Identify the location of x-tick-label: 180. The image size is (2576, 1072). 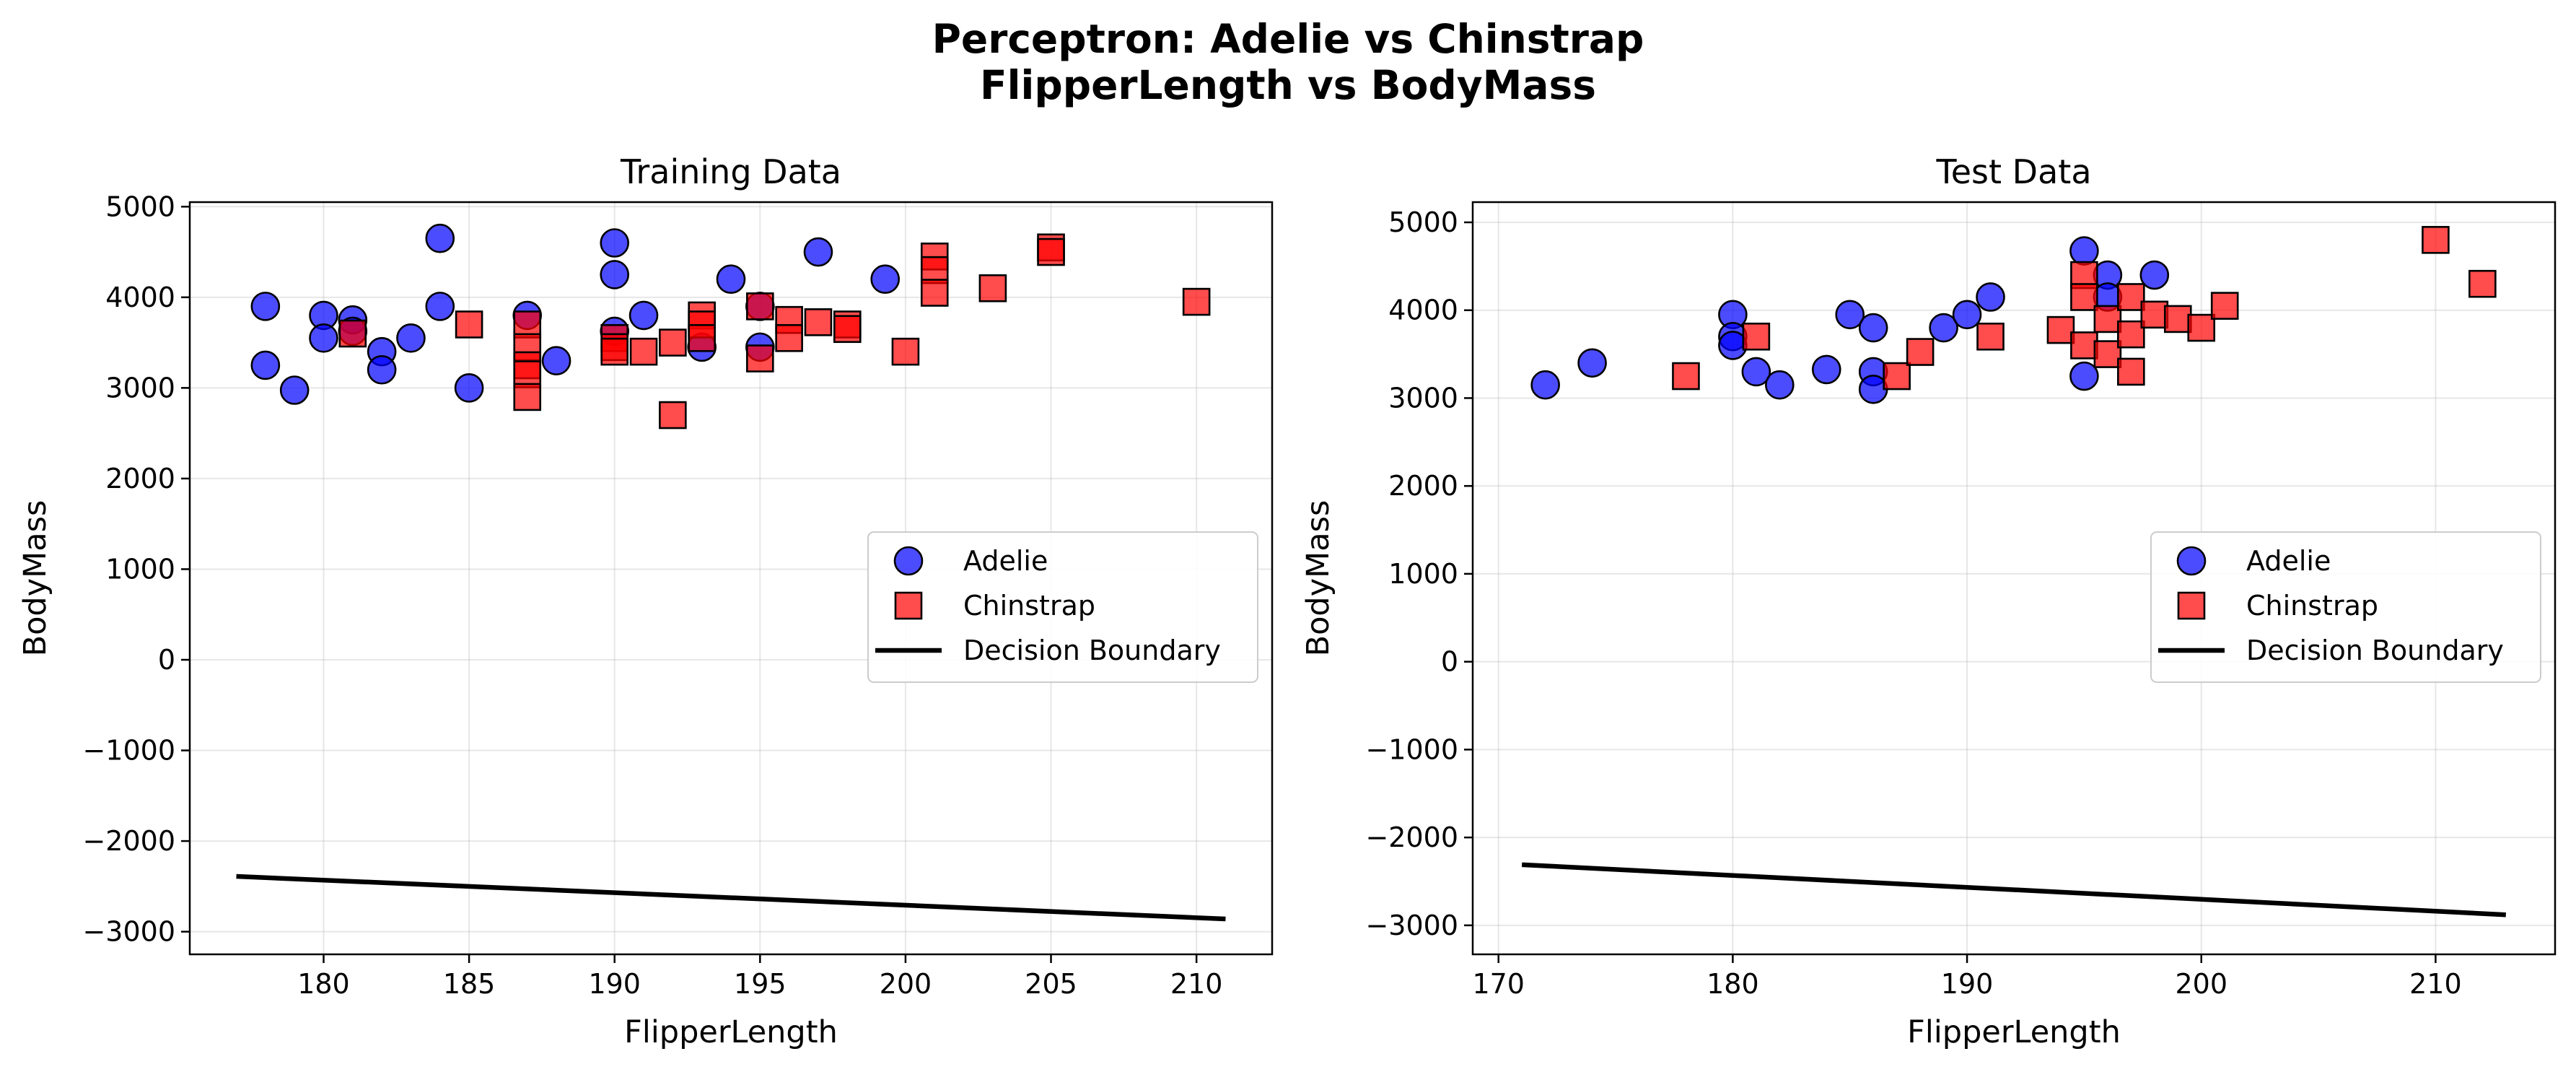
(1733, 984).